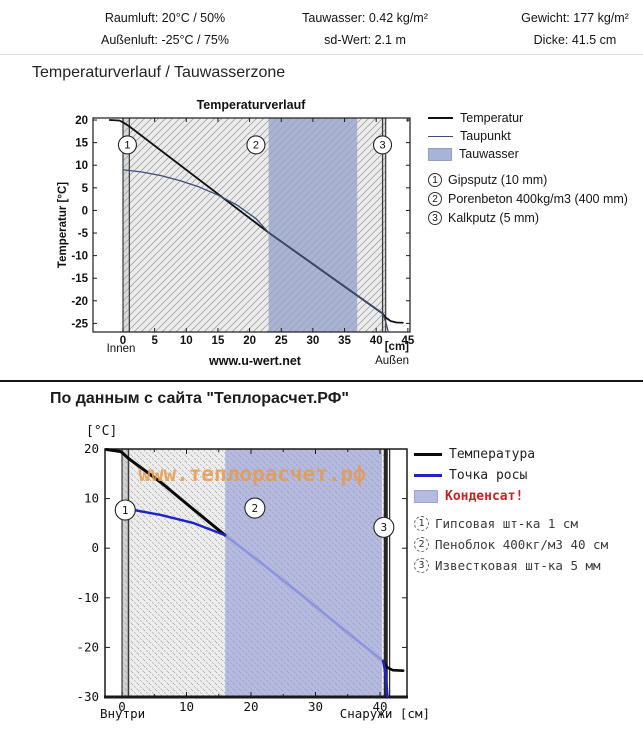 The height and width of the screenshot is (750, 643). I want to click on layer-3-label: Известковая шт-ка 5 мм, so click(518, 565).